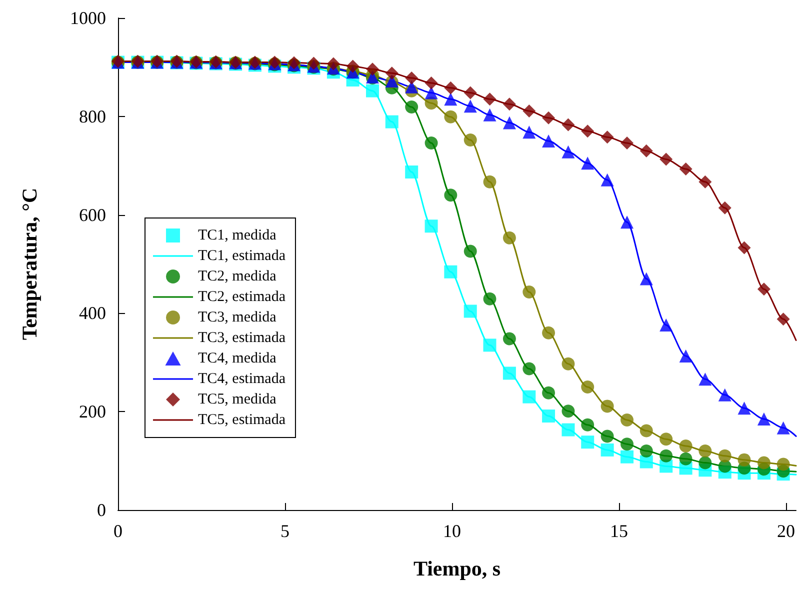  What do you see at coordinates (237, 400) in the screenshot?
I see `legend-label: TC5, medida` at bounding box center [237, 400].